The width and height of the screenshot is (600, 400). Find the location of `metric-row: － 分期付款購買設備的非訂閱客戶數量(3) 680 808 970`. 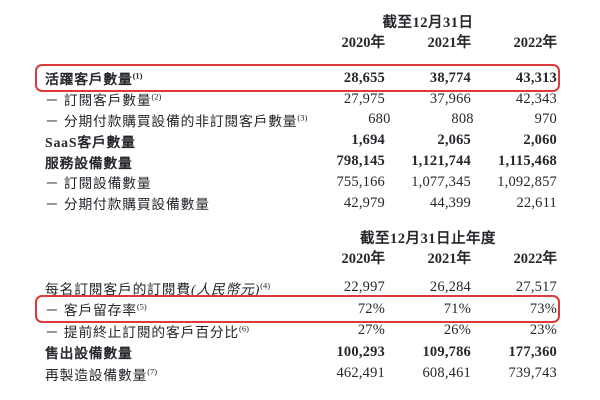

metric-row: － 分期付款購買設備的非訂閱客戶數量(3) 680 808 970 is located at coordinates (301, 120).